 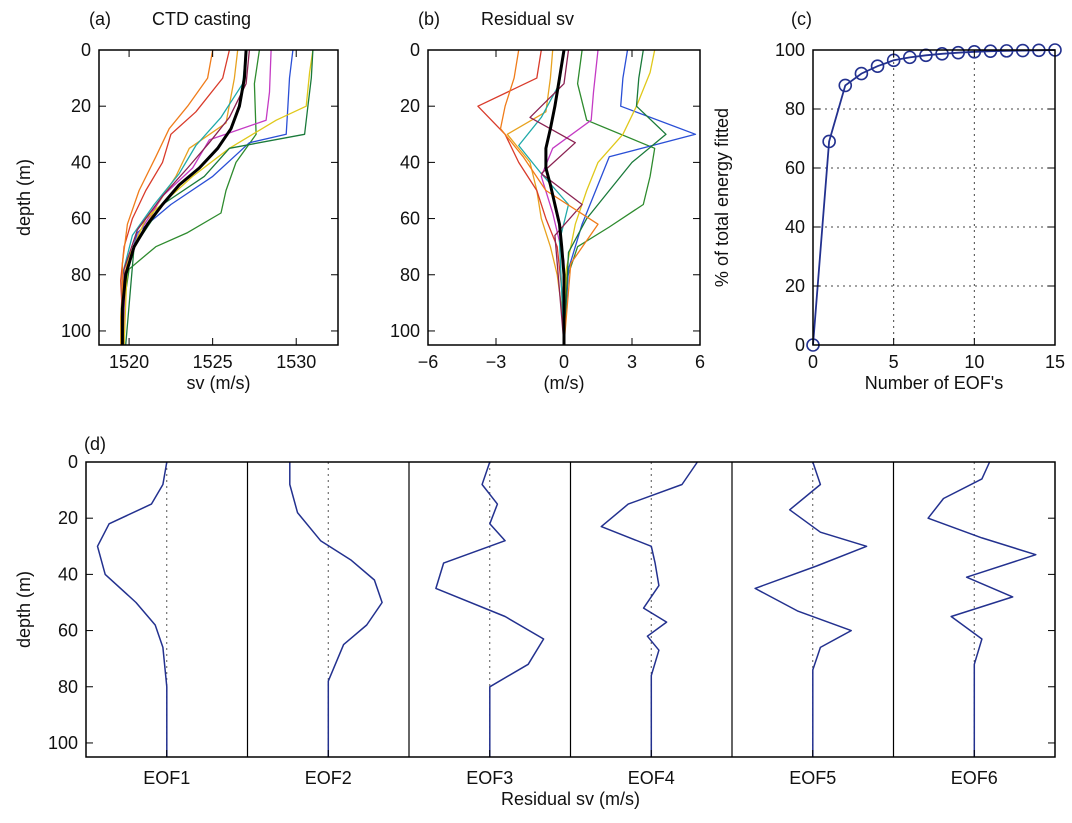 What do you see at coordinates (129, 362) in the screenshot?
I see `x-tick-label: 1520` at bounding box center [129, 362].